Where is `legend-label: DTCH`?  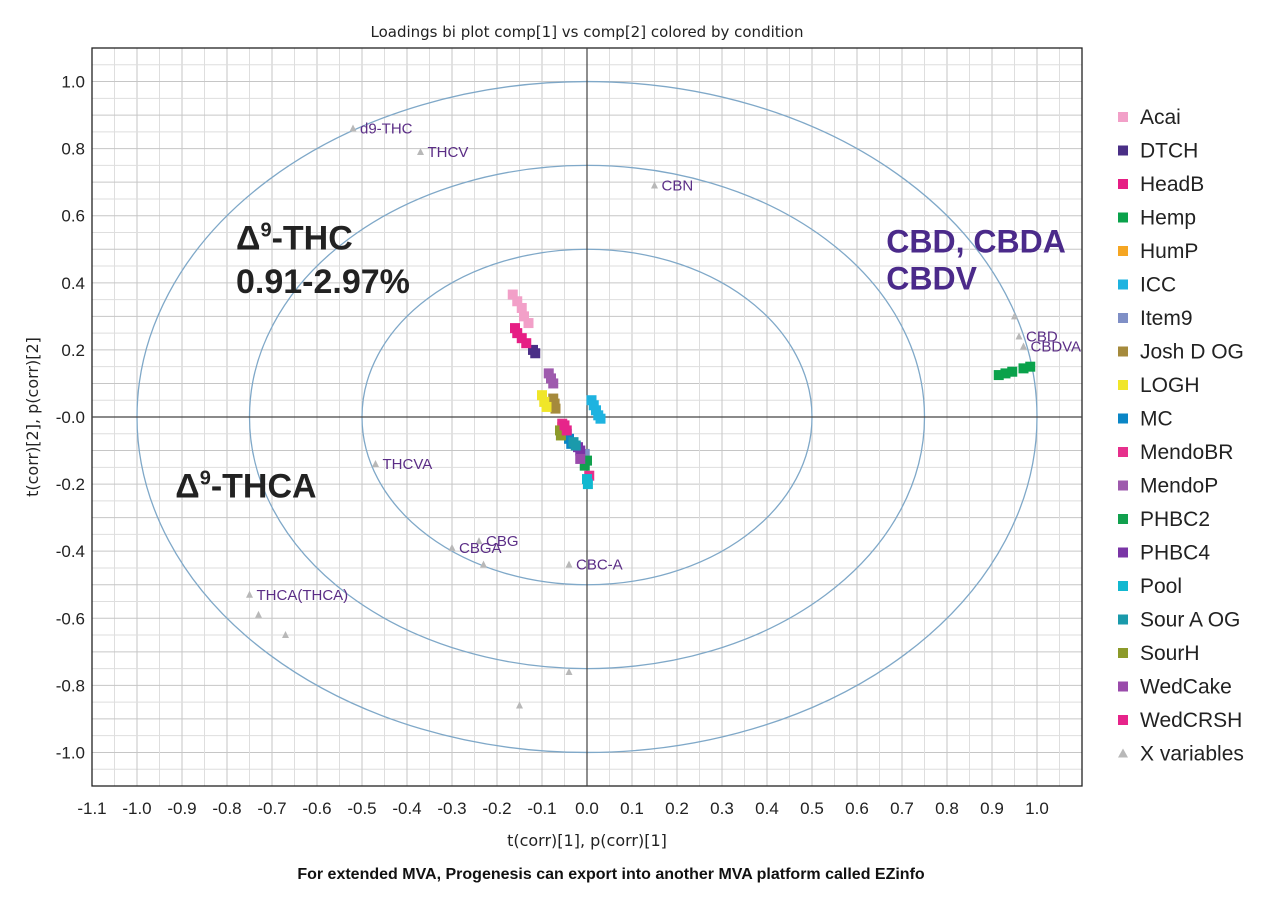 legend-label: DTCH is located at coordinates (1169, 151).